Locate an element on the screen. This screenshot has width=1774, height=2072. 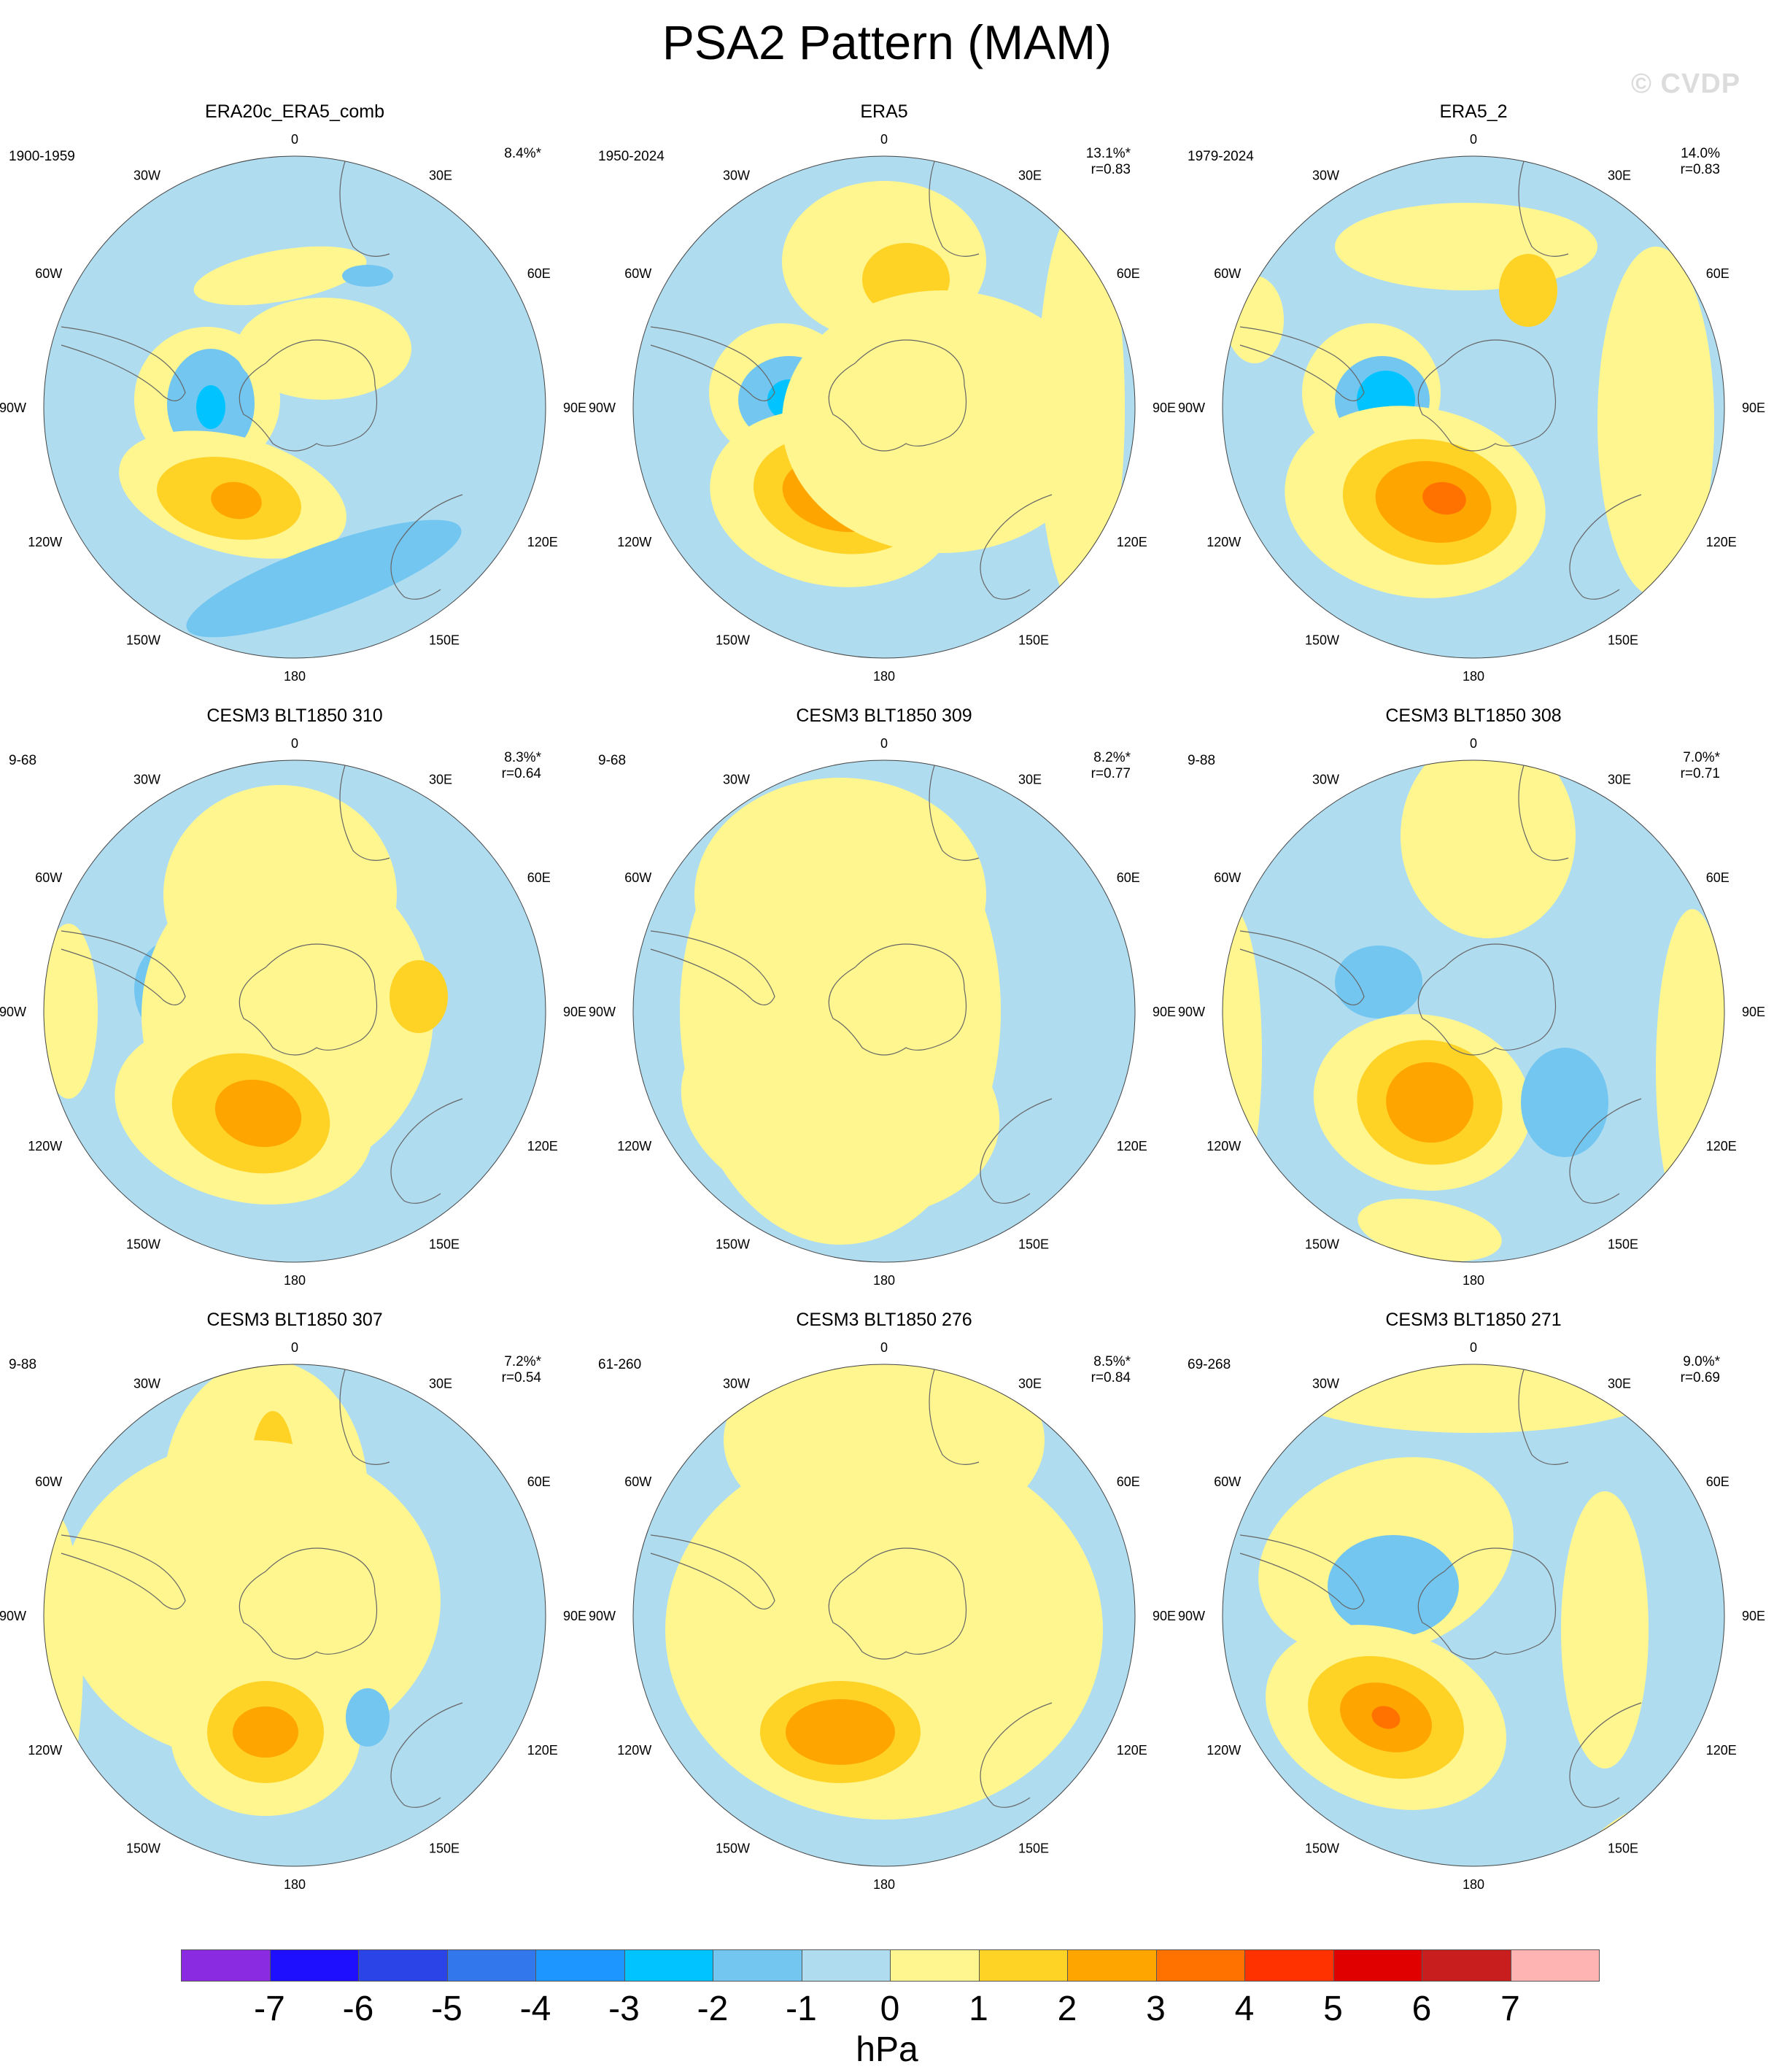
colorbar-tick-label: 6 is located at coordinates (1421, 2009).